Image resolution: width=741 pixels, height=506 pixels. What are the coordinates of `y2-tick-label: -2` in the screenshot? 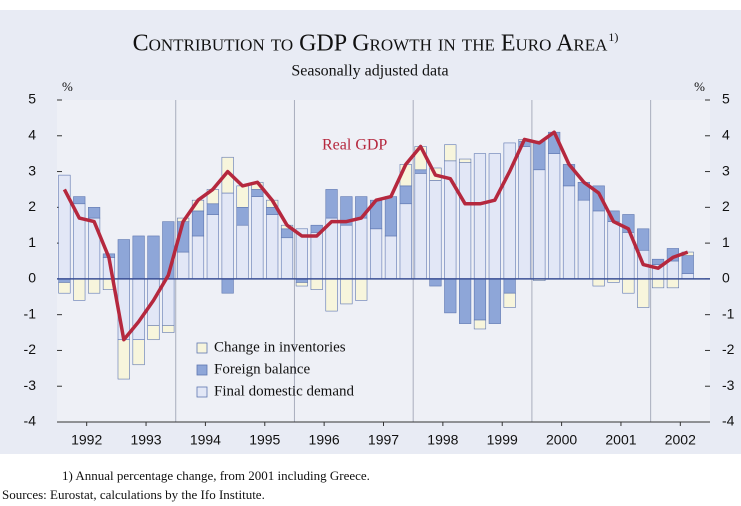 It's located at (728, 349).